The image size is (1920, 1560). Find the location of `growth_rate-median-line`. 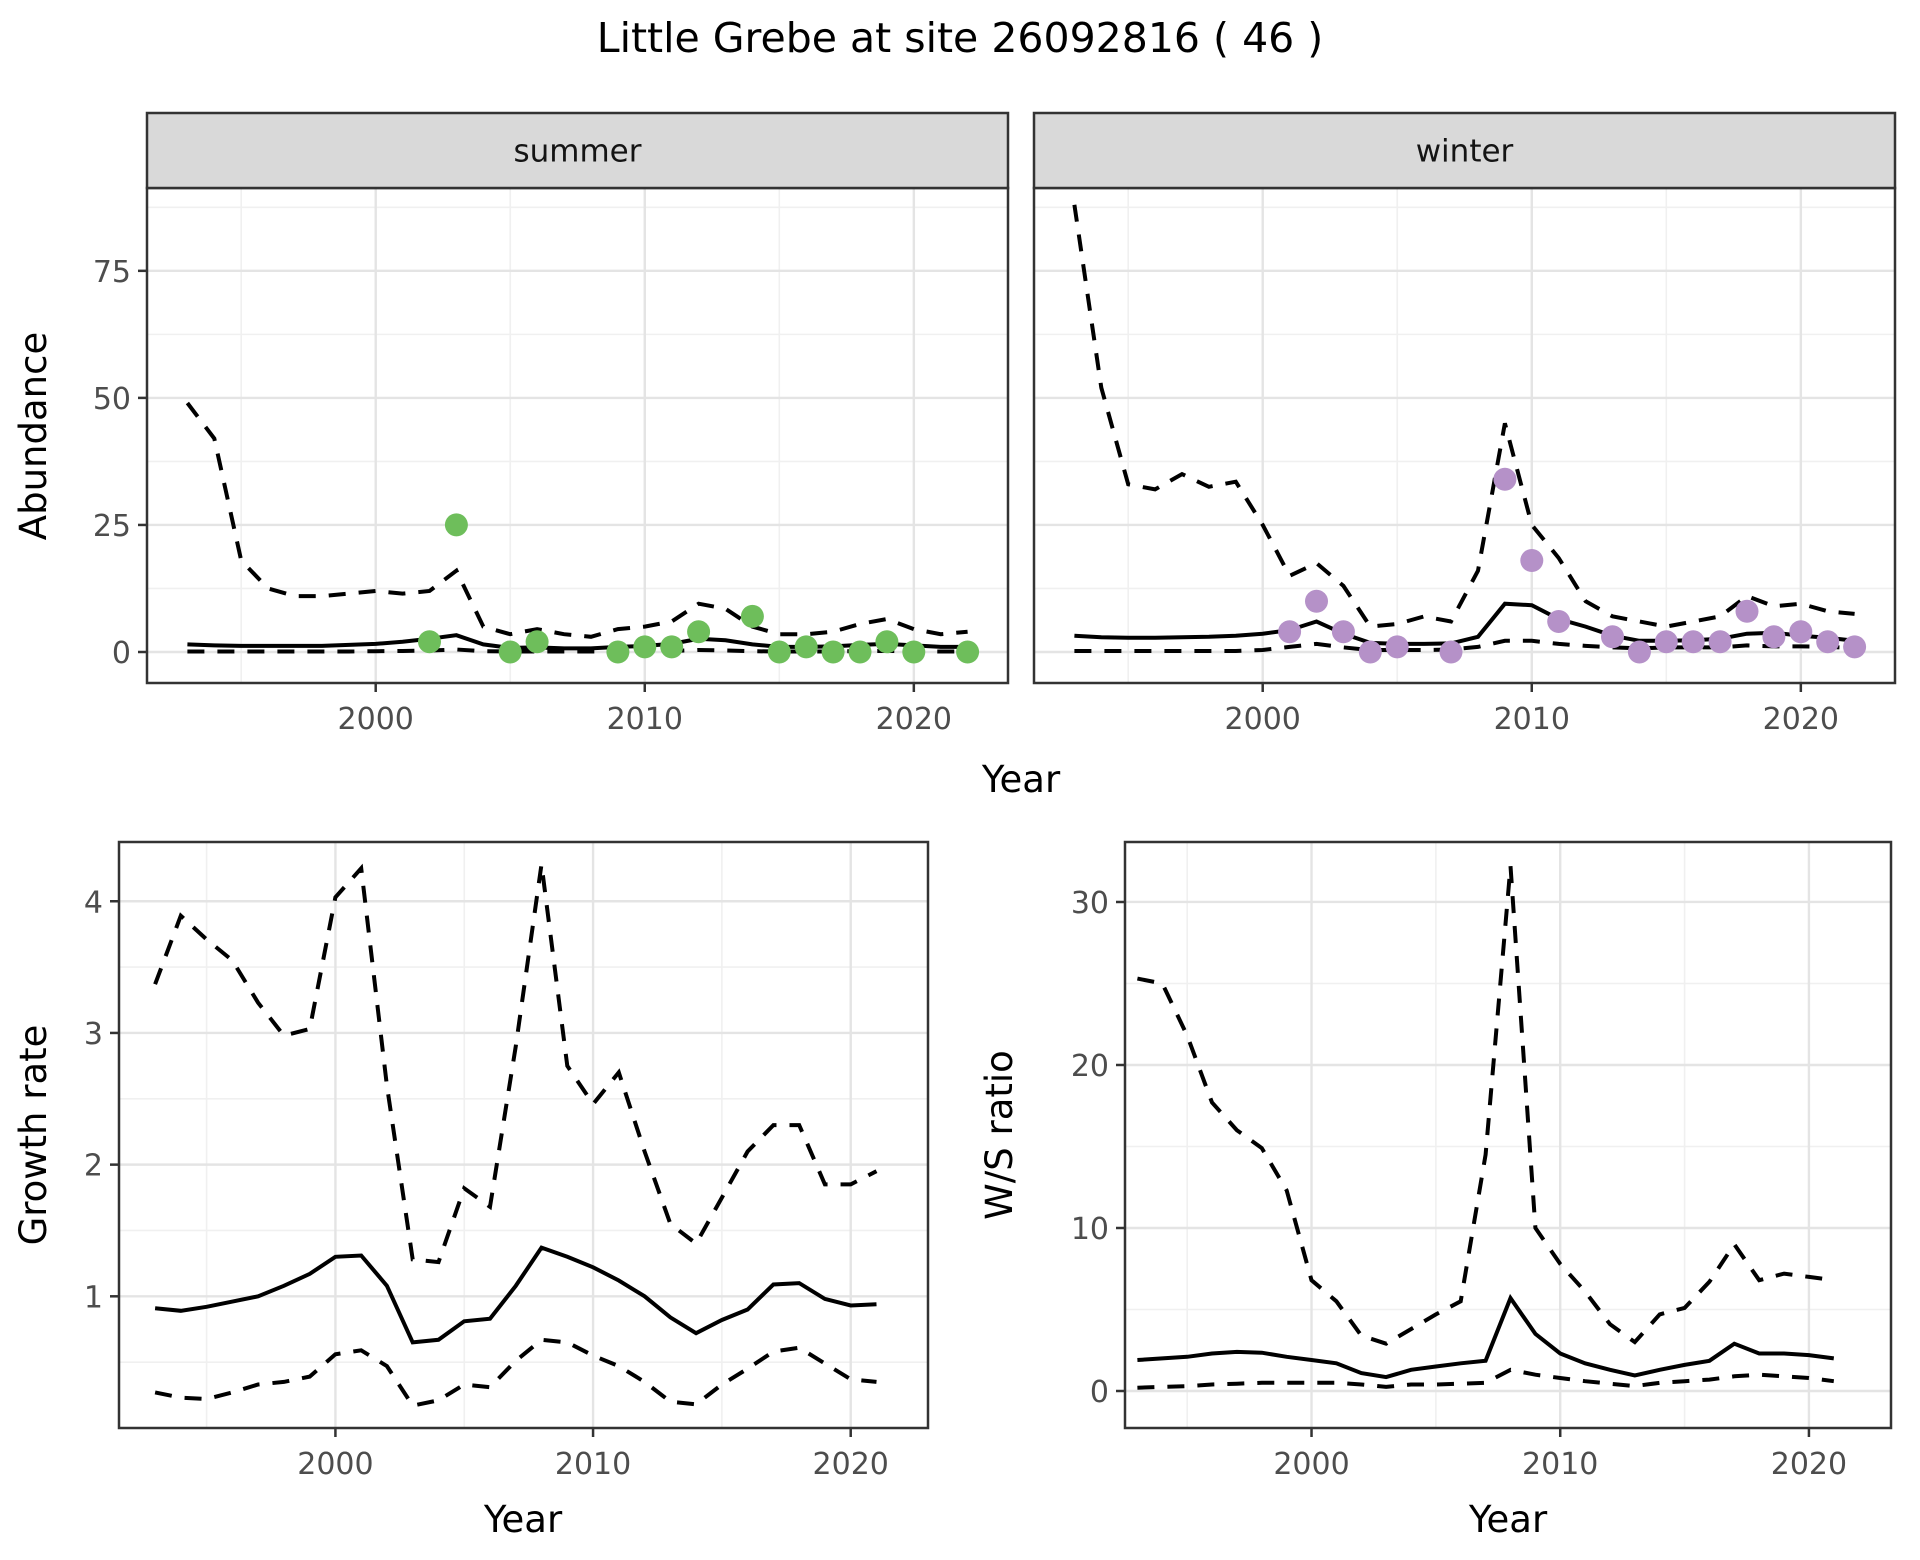

growth_rate-median-line is located at coordinates (515, 1295).